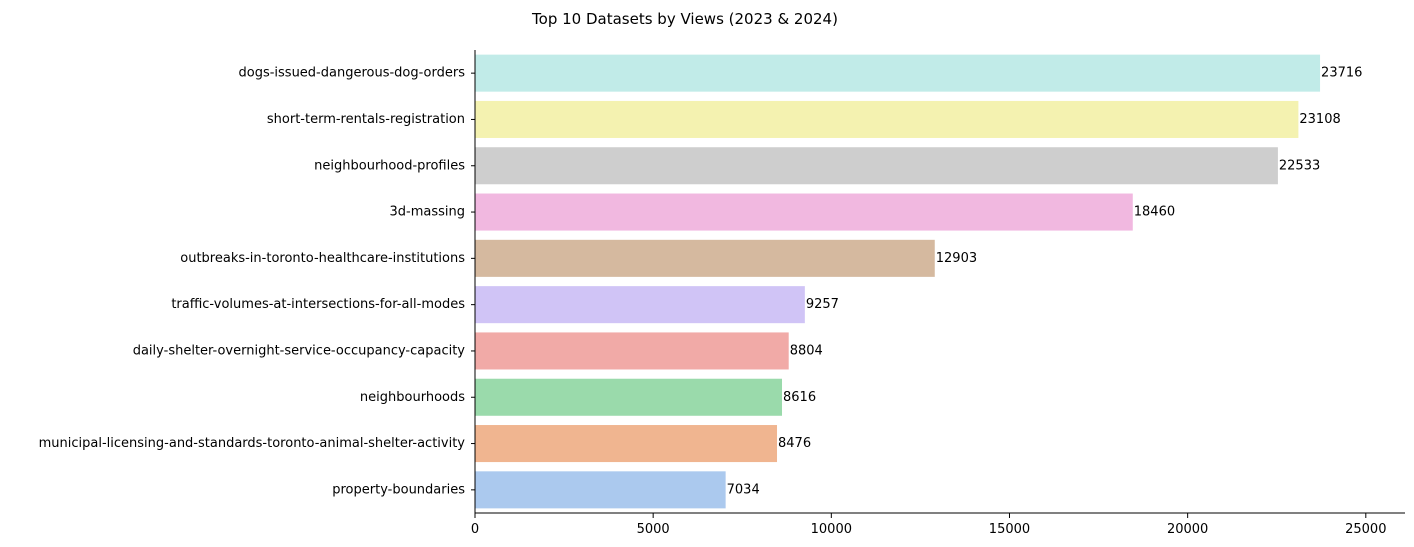 This screenshot has height=547, width=1414. Describe the element at coordinates (412, 397) in the screenshot. I see `category-label: neighbourhoods` at that location.